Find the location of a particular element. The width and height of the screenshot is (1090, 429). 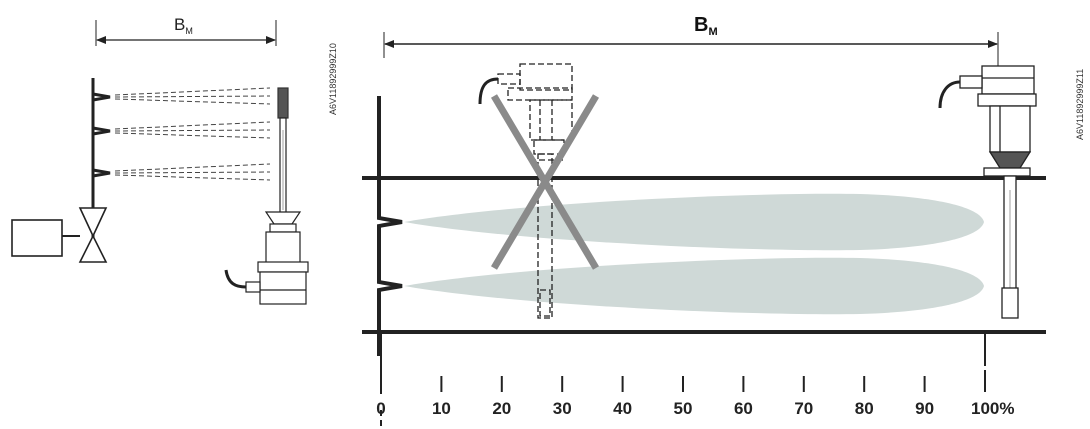

left-dimension: BM is located at coordinates (186, 30).